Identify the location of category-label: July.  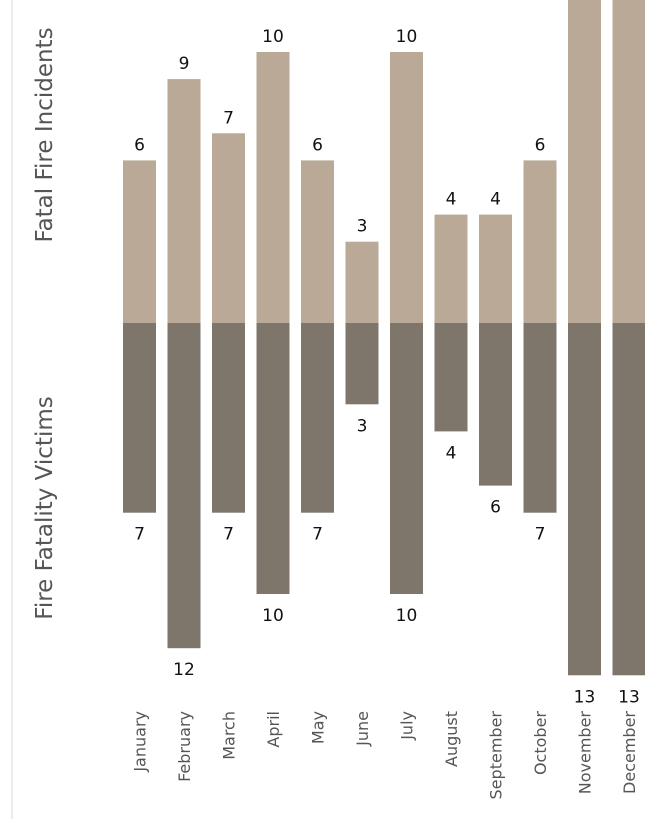
(407, 726).